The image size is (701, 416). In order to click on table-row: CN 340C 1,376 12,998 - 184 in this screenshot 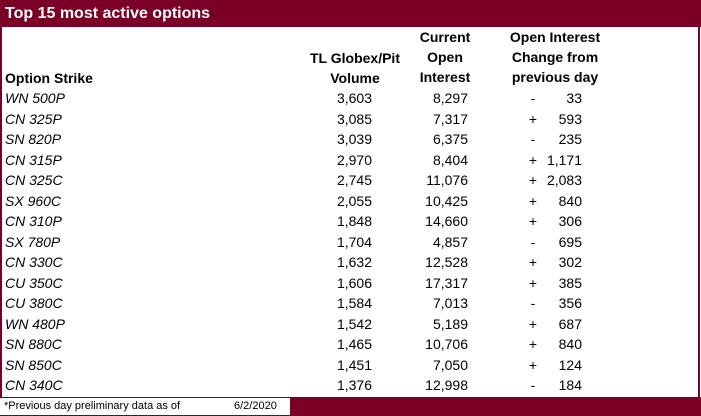, I will do `click(350, 385)`.